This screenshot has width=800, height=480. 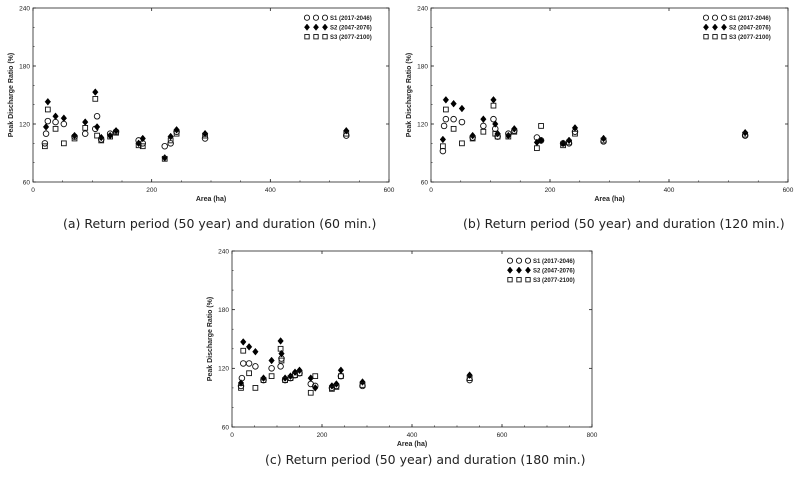 I want to click on legend-label: S2 (2047-2076), so click(x=554, y=272).